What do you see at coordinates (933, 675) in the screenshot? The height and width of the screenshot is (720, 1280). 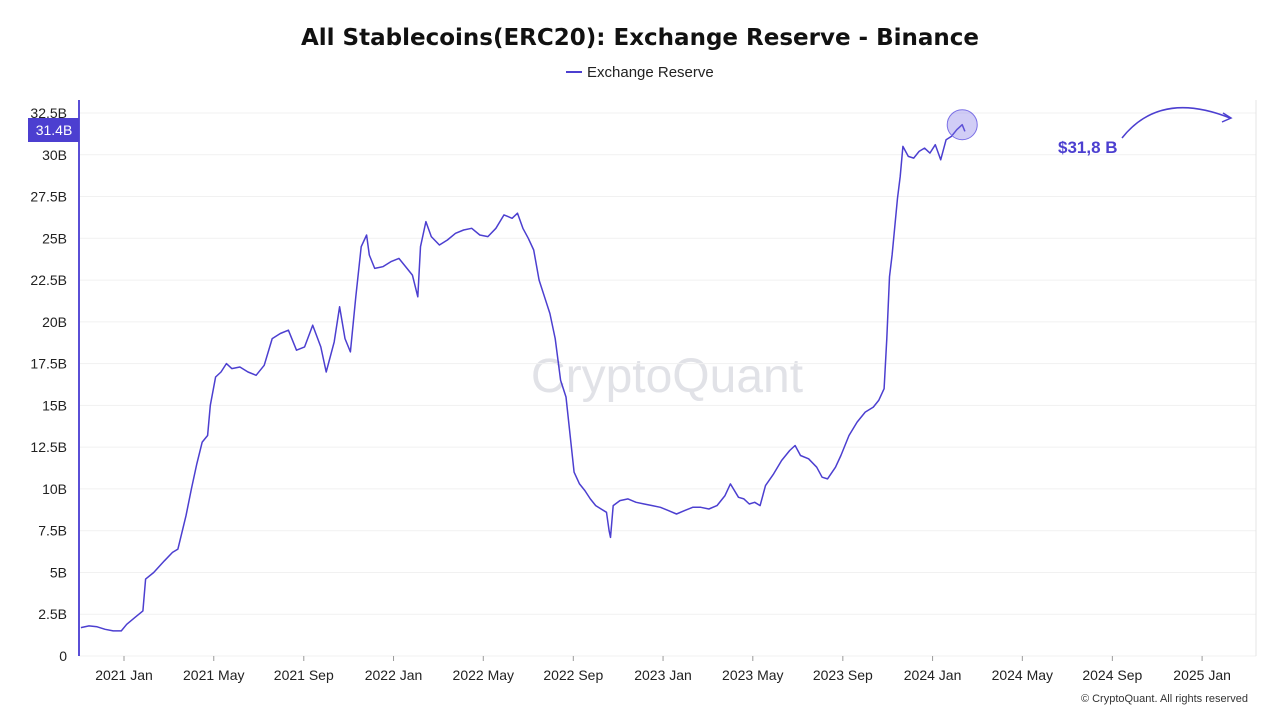 I see `x-tick-label: 2024 Jan` at bounding box center [933, 675].